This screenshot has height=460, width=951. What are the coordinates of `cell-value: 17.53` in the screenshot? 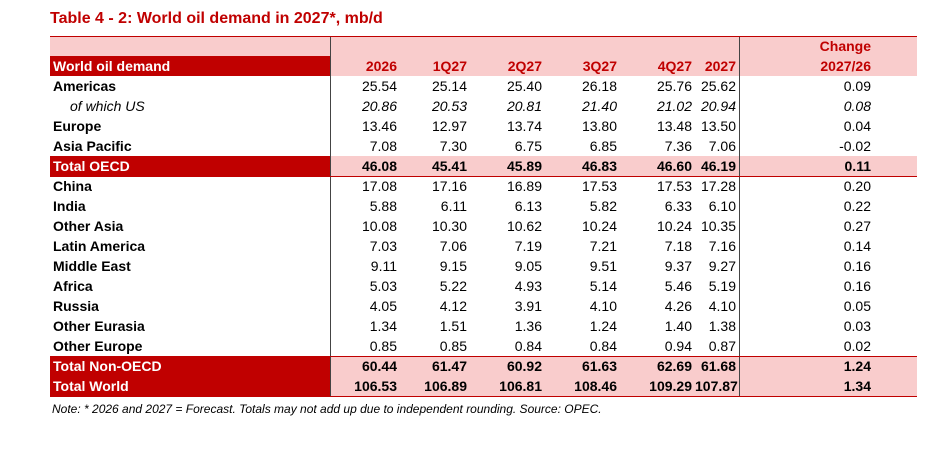 It's located at (674, 186).